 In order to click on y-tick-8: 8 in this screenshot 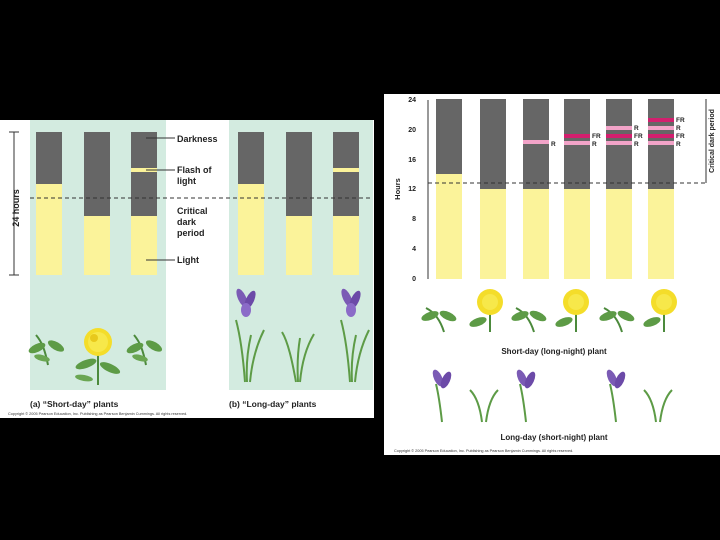, I will do `click(414, 219)`.